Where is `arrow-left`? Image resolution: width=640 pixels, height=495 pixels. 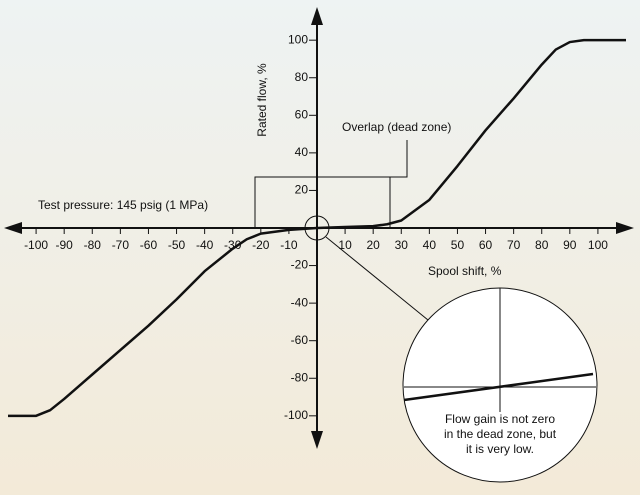
arrow-left is located at coordinates (13, 228).